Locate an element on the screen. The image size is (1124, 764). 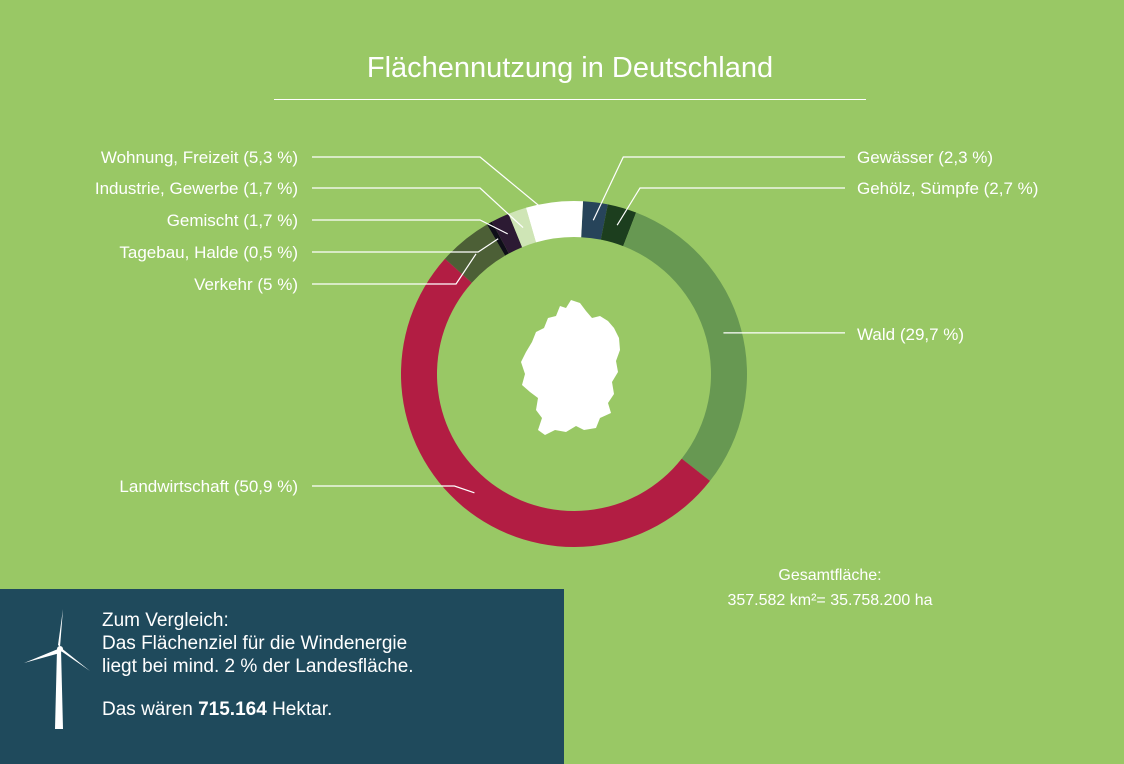
label-landwirtschaft: Landwirtschaft (50,9 %) is located at coordinates (208, 486).